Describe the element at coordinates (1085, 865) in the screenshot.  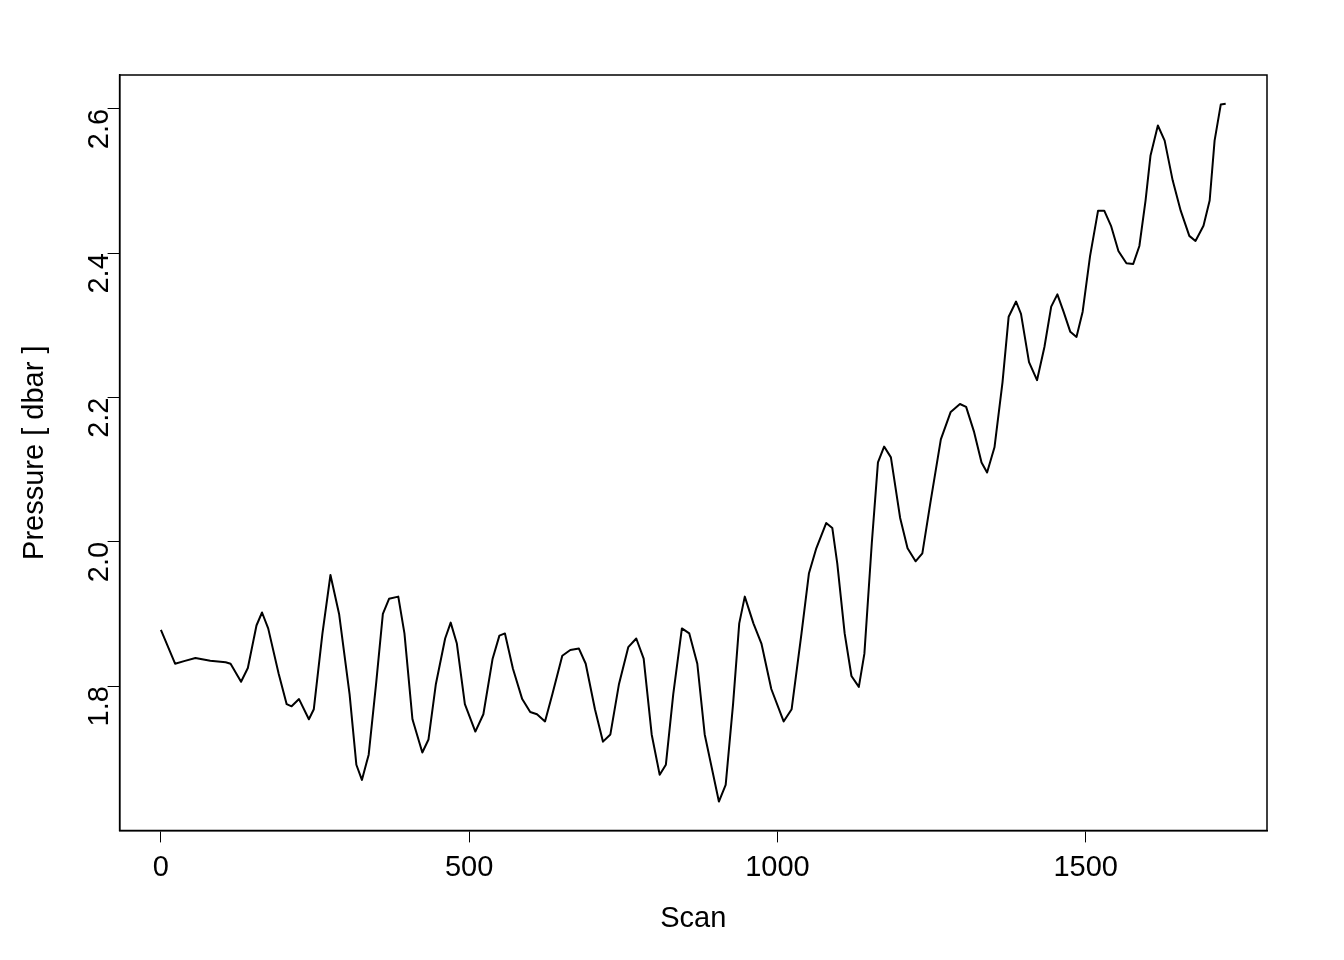
I see `x-tick-label: 1500` at that location.